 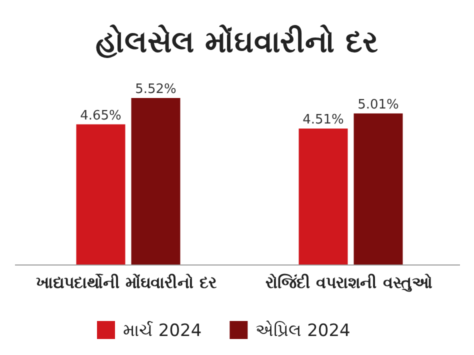 I want to click on data-label: 5.52%, so click(x=155, y=89).